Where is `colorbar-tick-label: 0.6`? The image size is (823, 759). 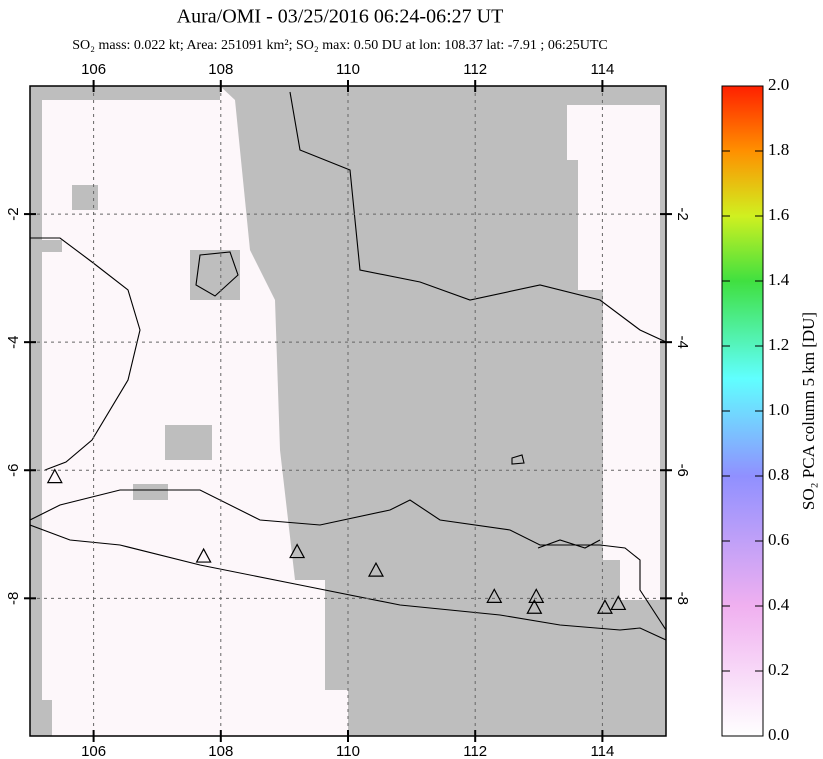
colorbar-tick-label: 0.6 is located at coordinates (778, 539).